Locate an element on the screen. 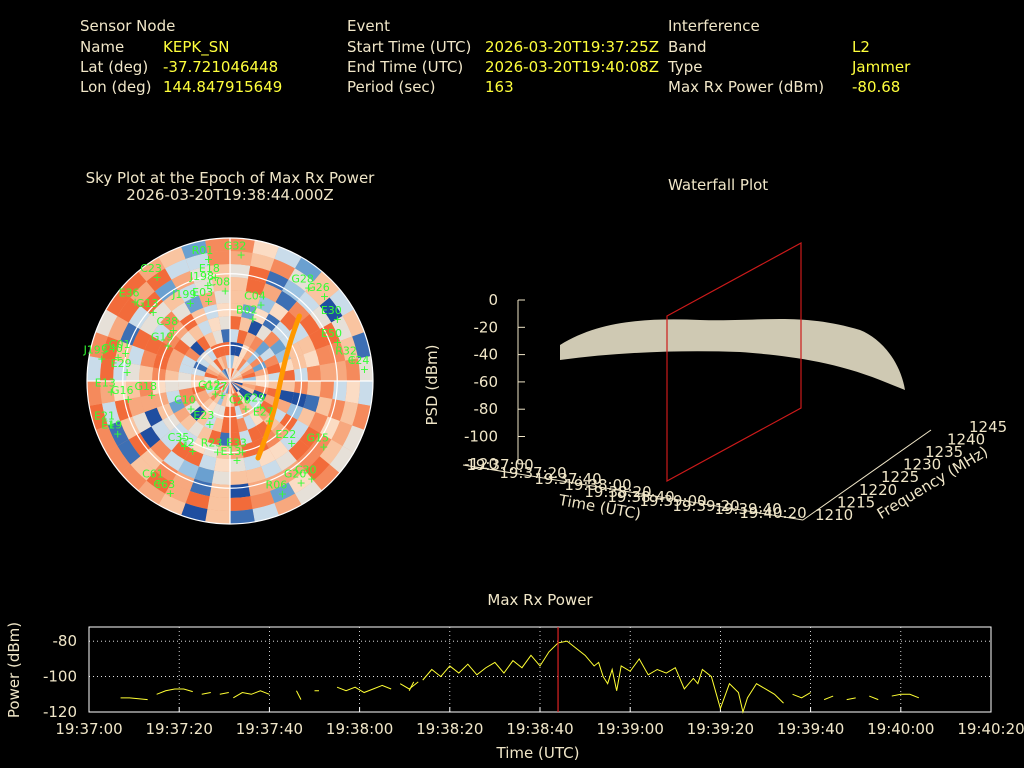  band-value: L2 is located at coordinates (861, 47).